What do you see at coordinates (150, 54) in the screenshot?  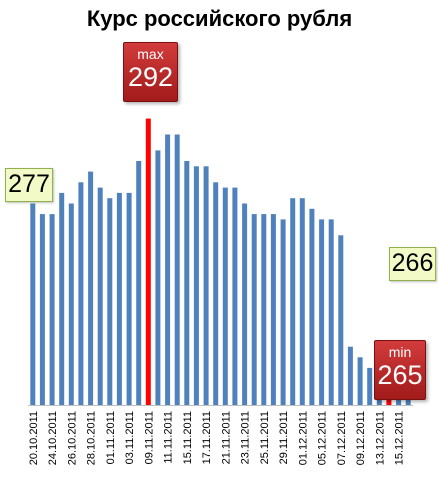 I see `max-callout-label: max` at bounding box center [150, 54].